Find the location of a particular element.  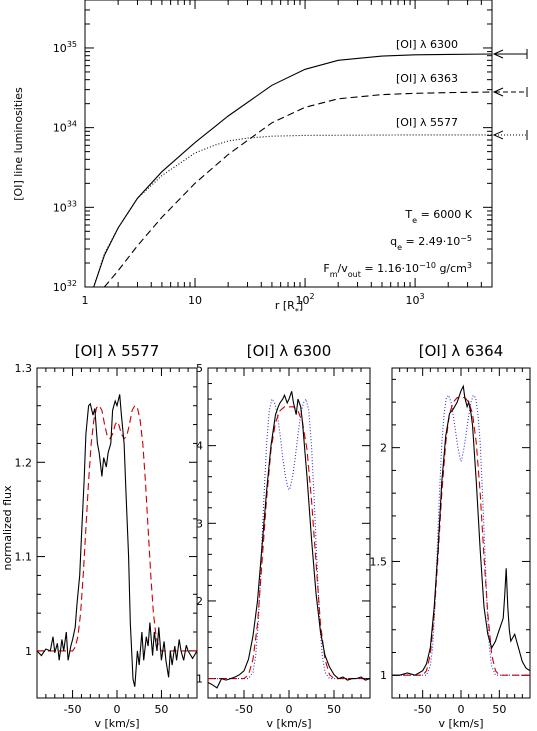

x-tick-label: 1 is located at coordinates (85, 300).